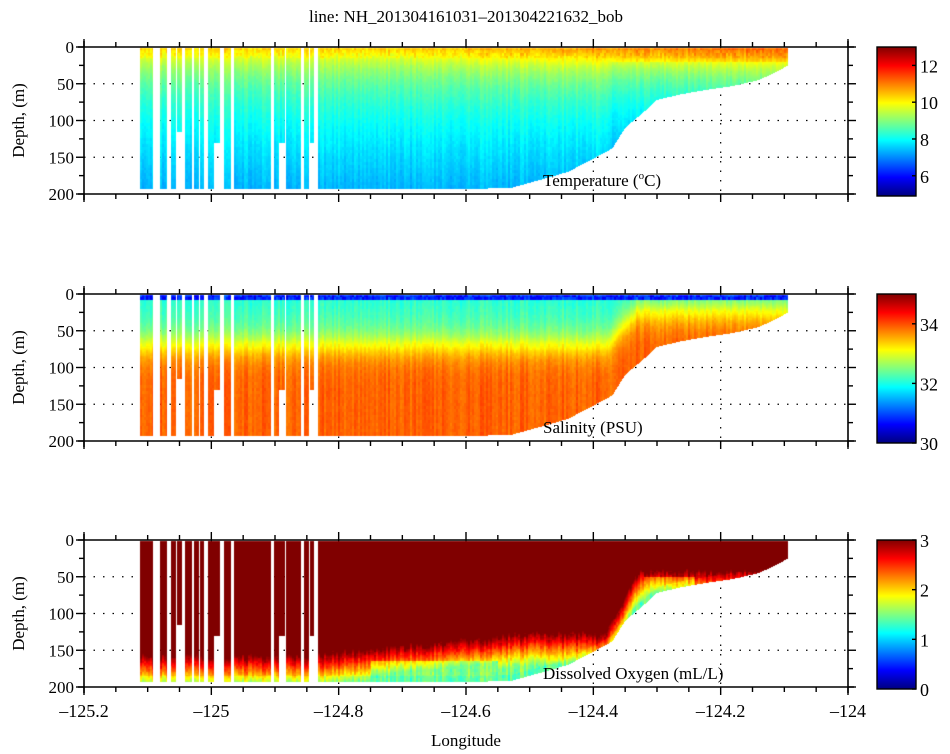 Image resolution: width=950 pixels, height=754 pixels. I want to click on colorbar-tick-label: 0, so click(924, 690).